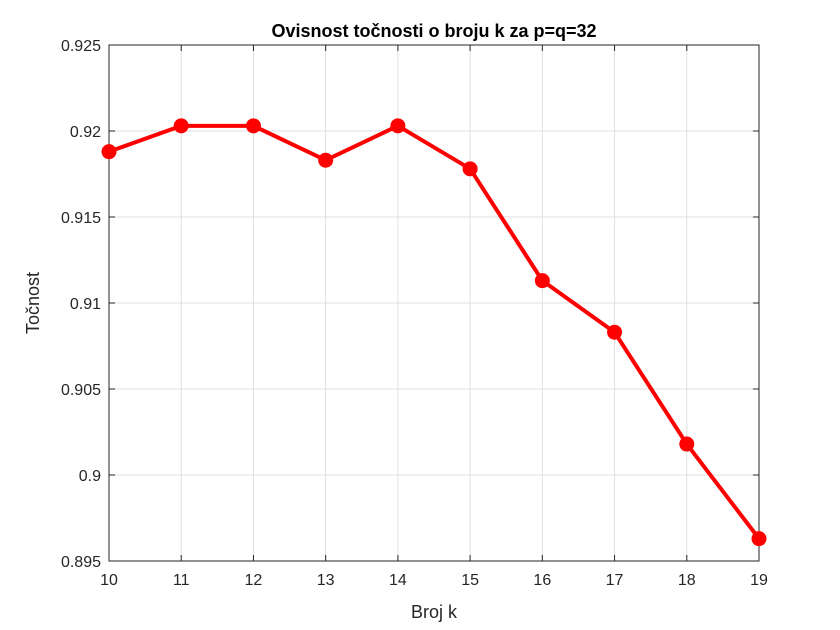 The height and width of the screenshot is (630, 840). I want to click on x-axis-label: Broj k, so click(434, 612).